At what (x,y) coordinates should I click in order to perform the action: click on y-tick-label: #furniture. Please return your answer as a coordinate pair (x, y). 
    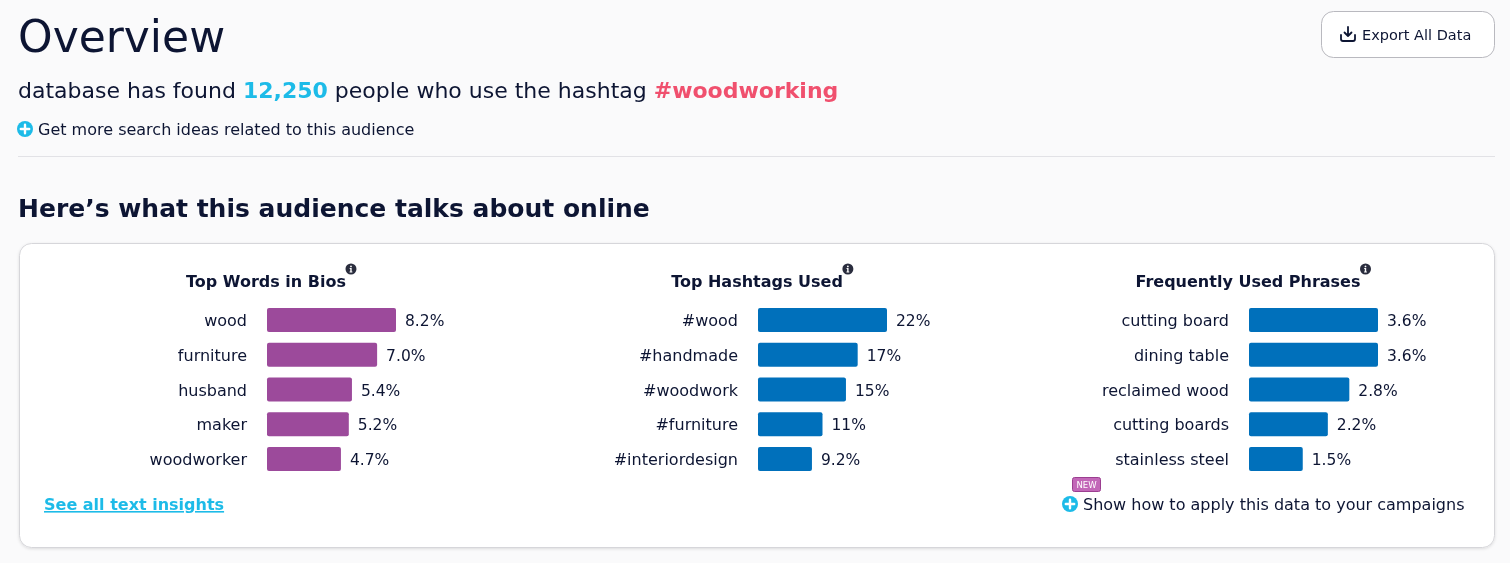
    Looking at the image, I should click on (696, 425).